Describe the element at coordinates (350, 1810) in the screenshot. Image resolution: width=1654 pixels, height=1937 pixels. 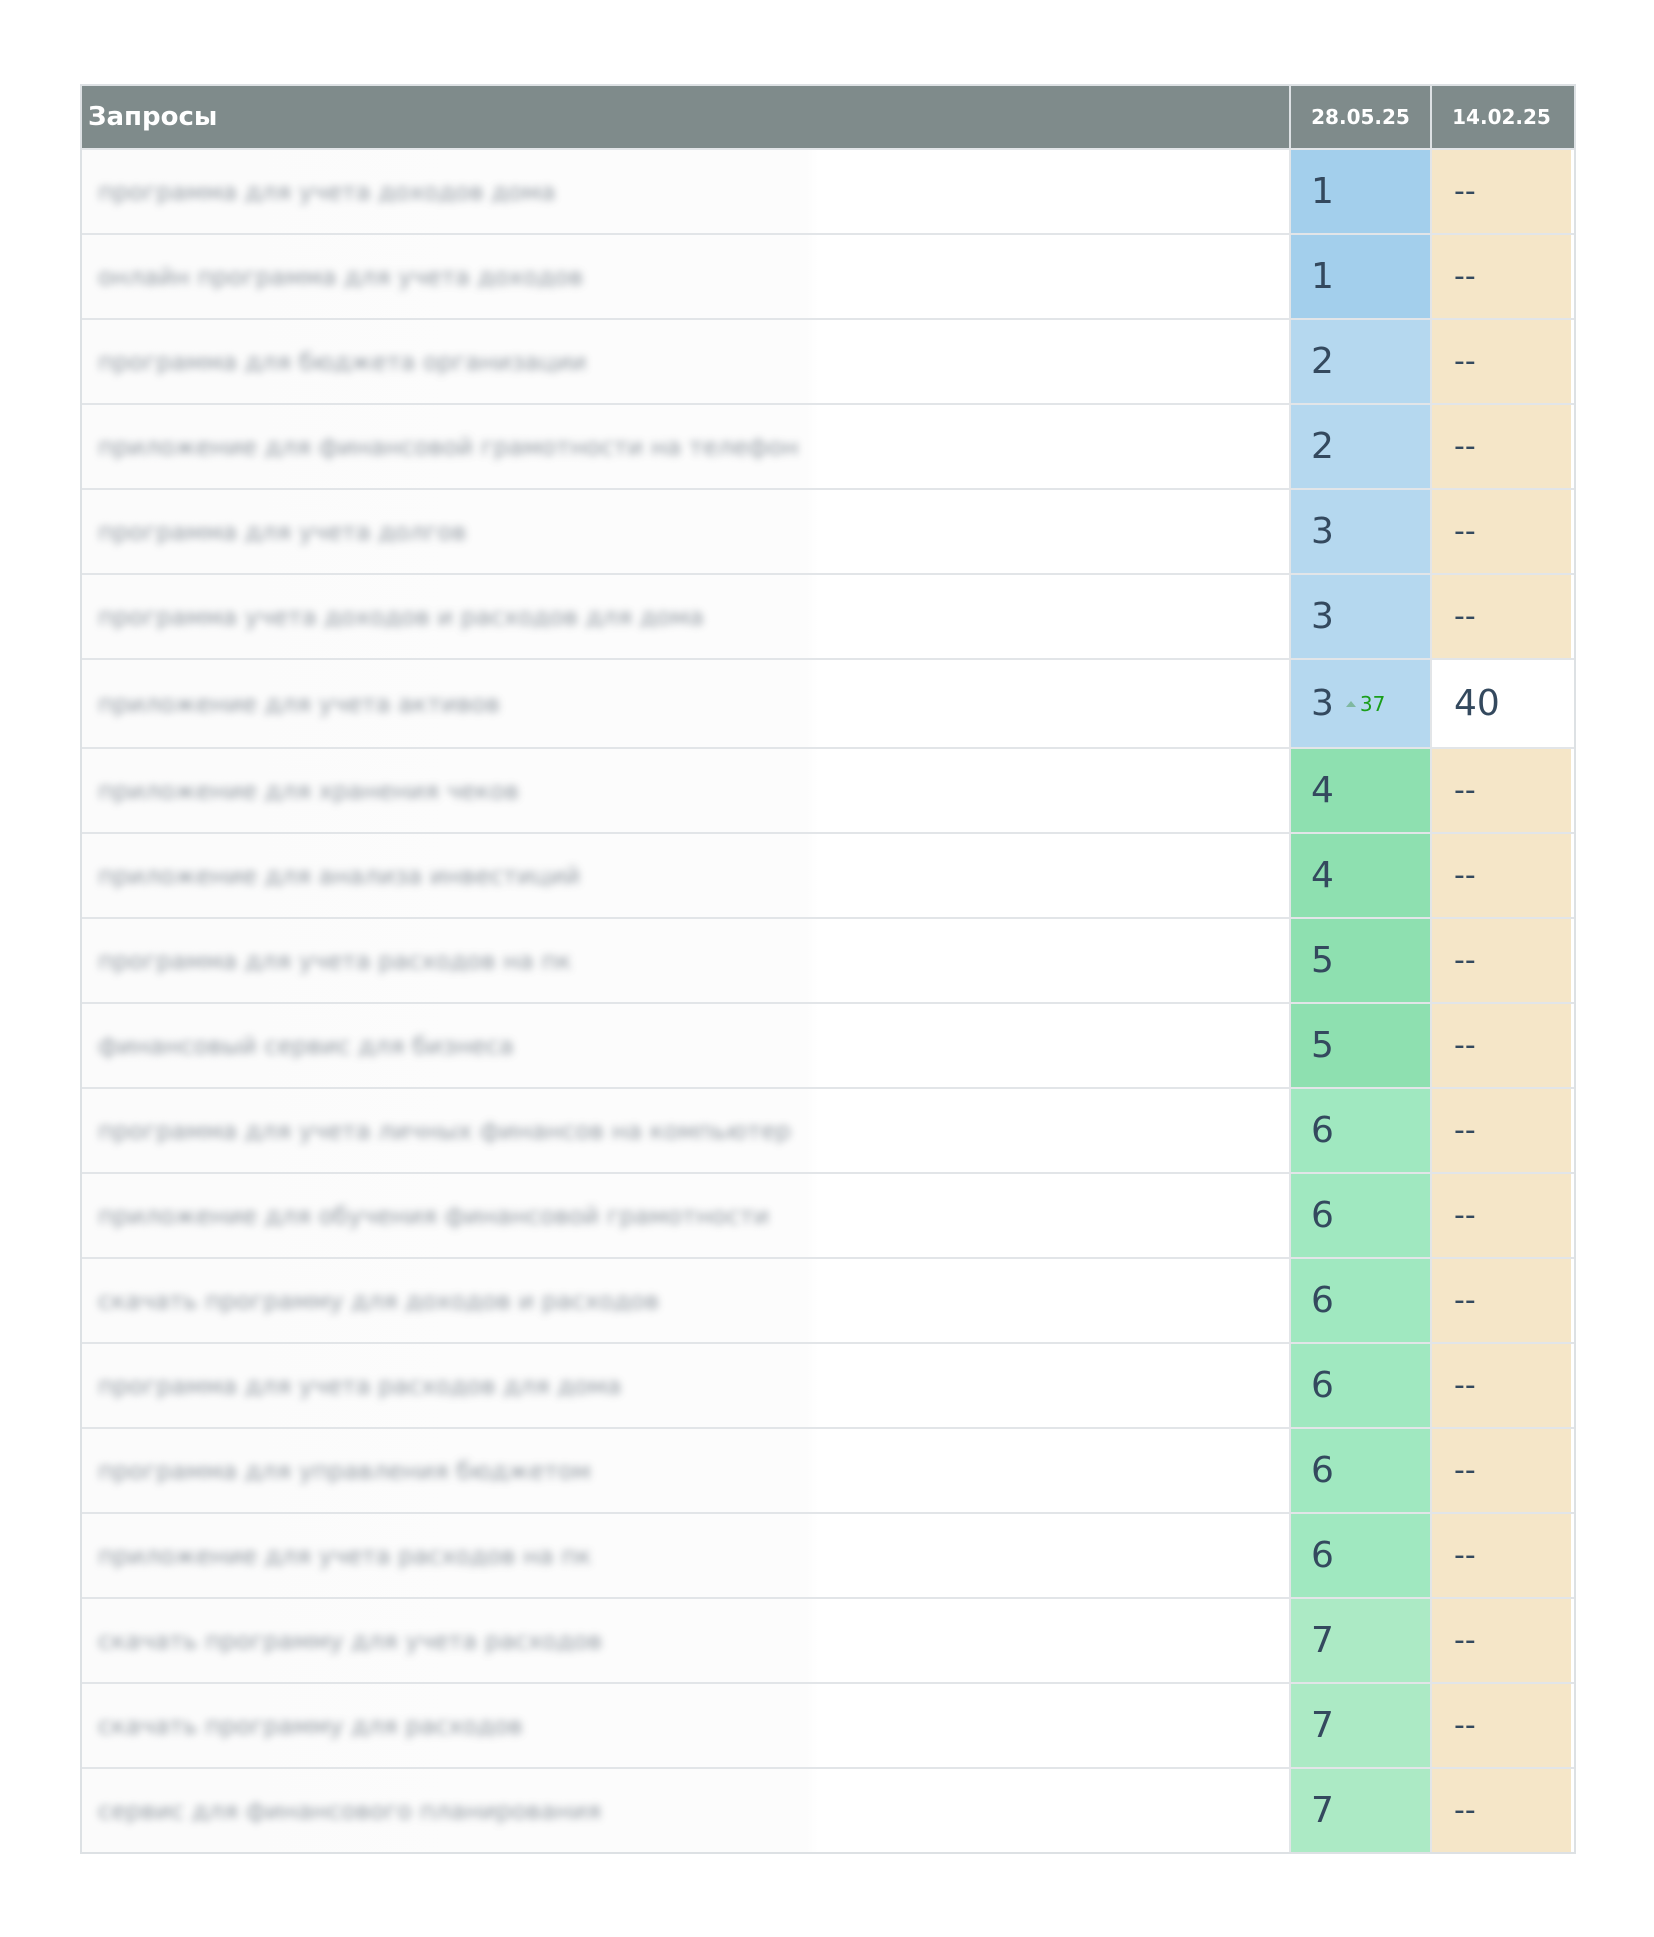
I see `query-text: сервис для финансового планирования` at that location.